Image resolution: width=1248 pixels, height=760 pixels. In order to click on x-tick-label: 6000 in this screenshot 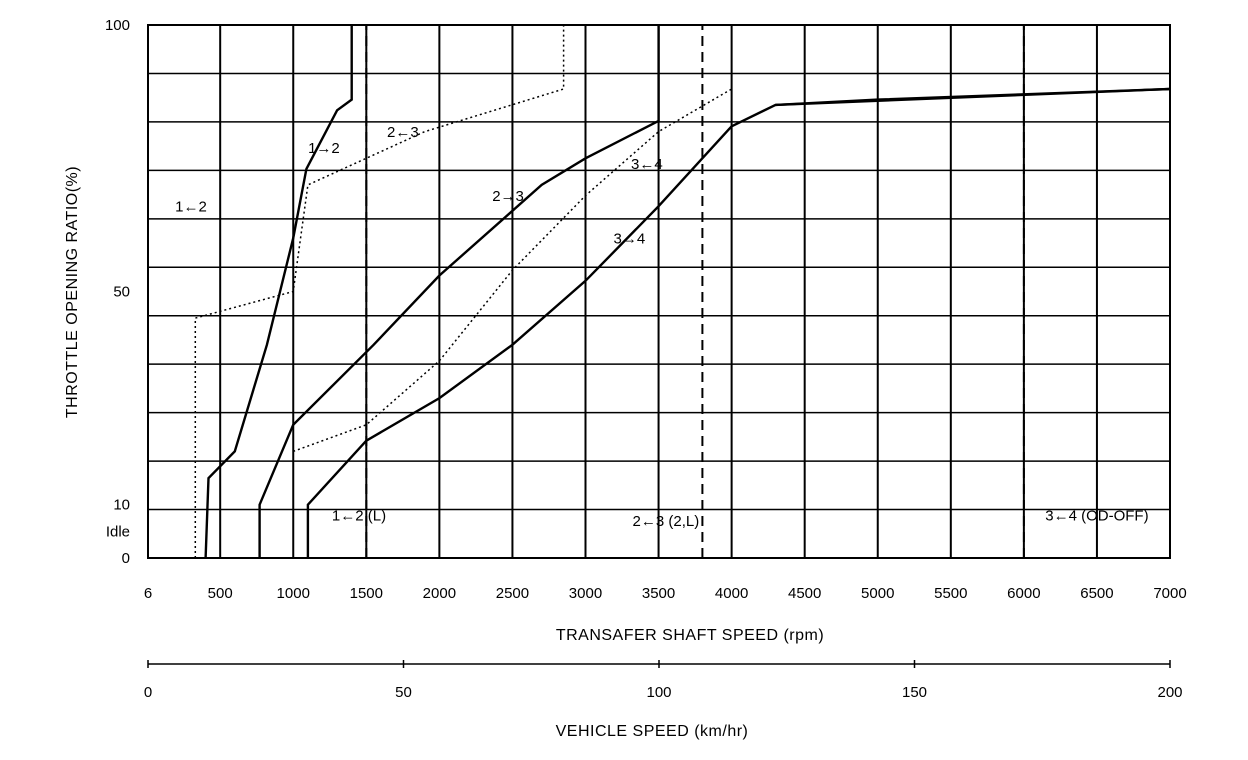, I will do `click(1023, 593)`.